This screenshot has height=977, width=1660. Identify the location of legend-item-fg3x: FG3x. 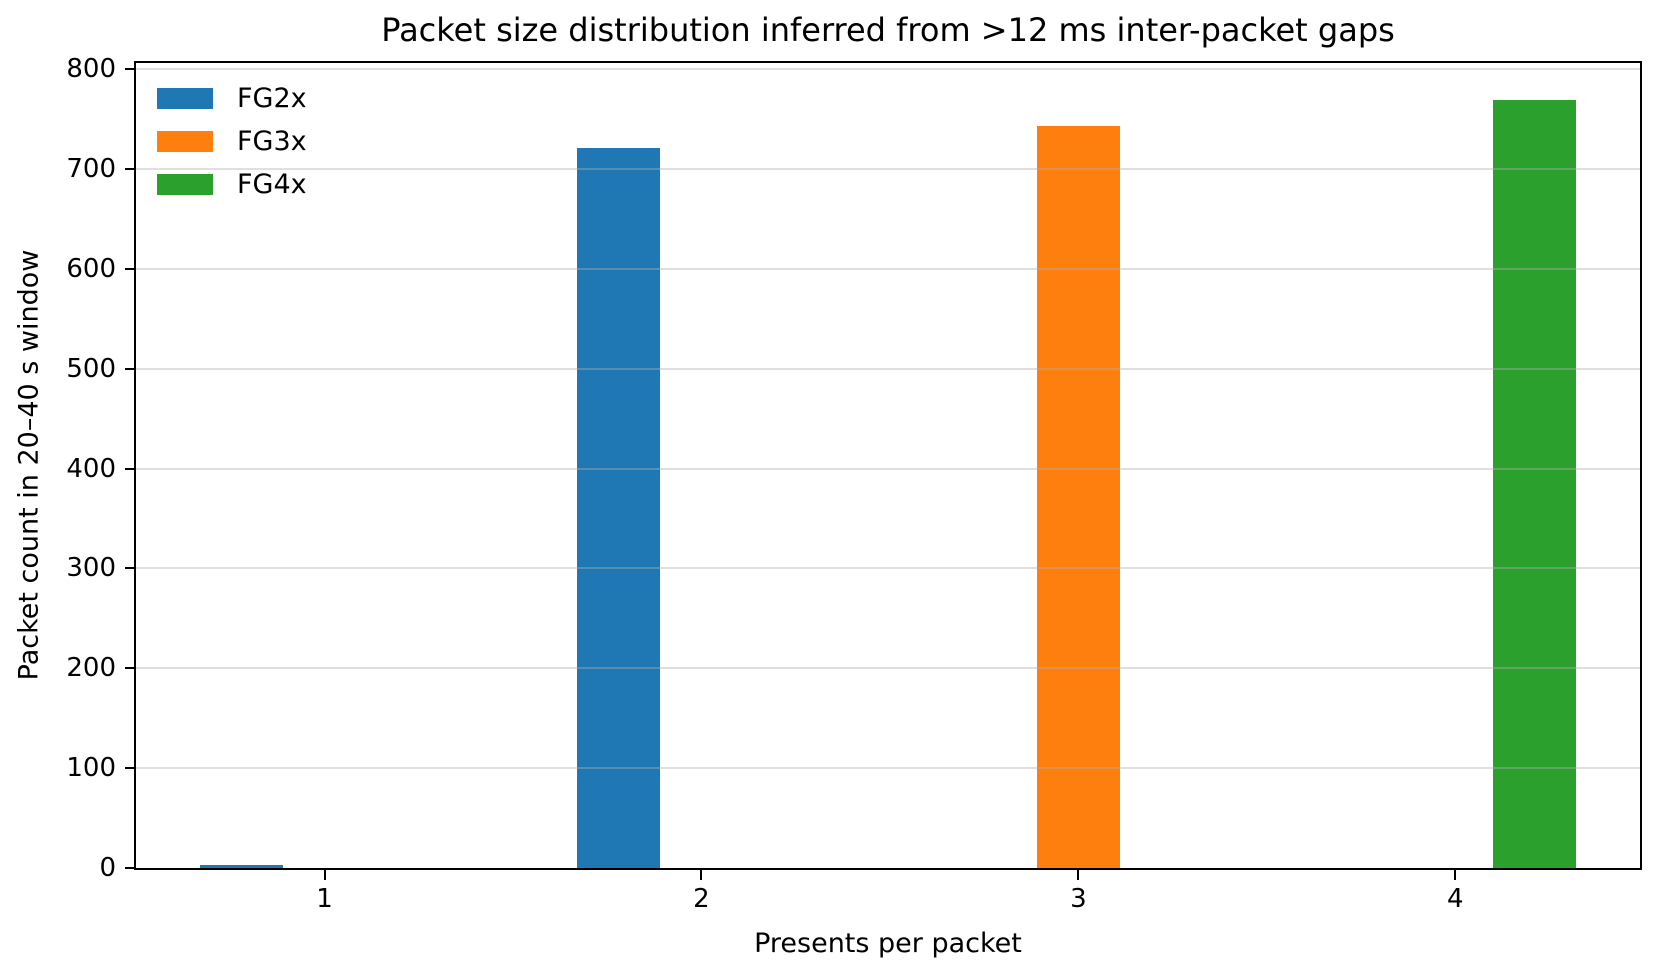
(232, 141).